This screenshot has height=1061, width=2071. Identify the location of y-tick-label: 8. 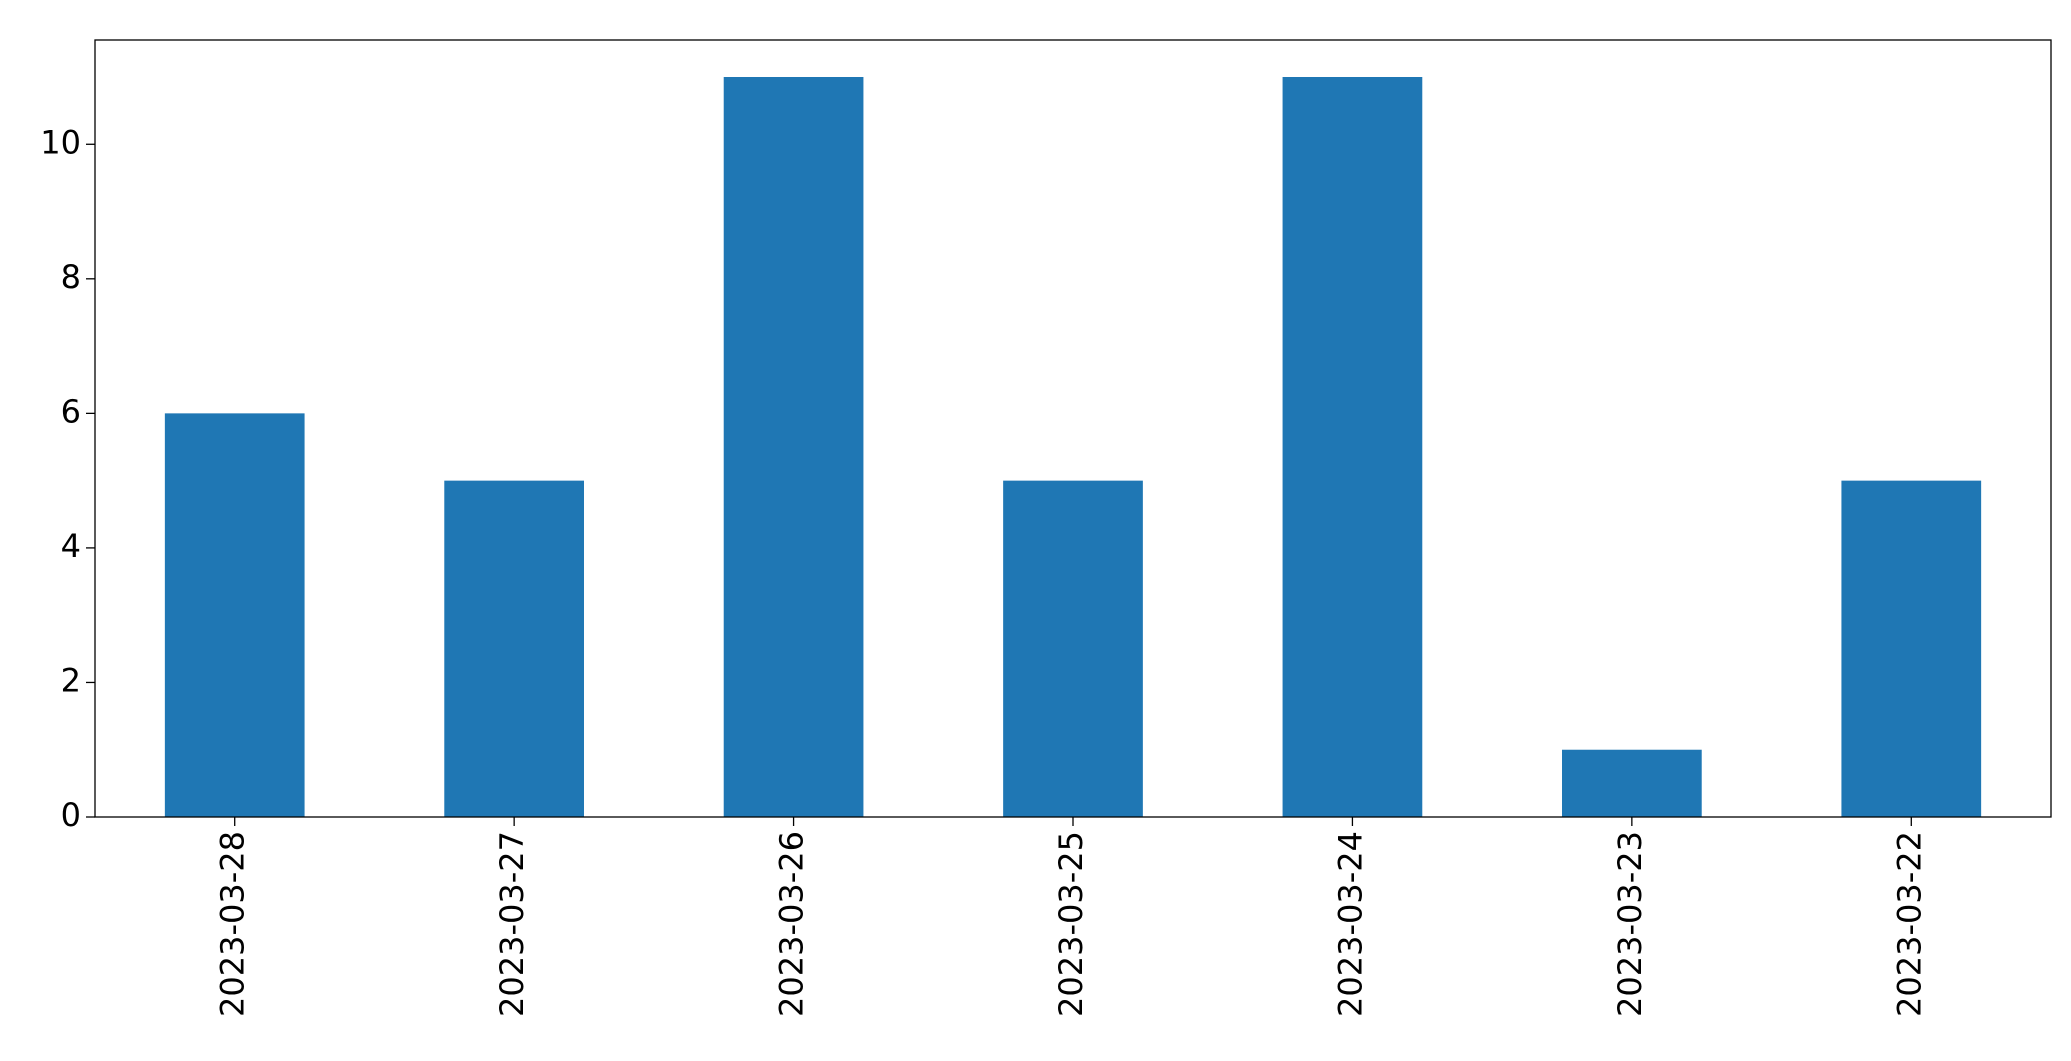
(71, 277).